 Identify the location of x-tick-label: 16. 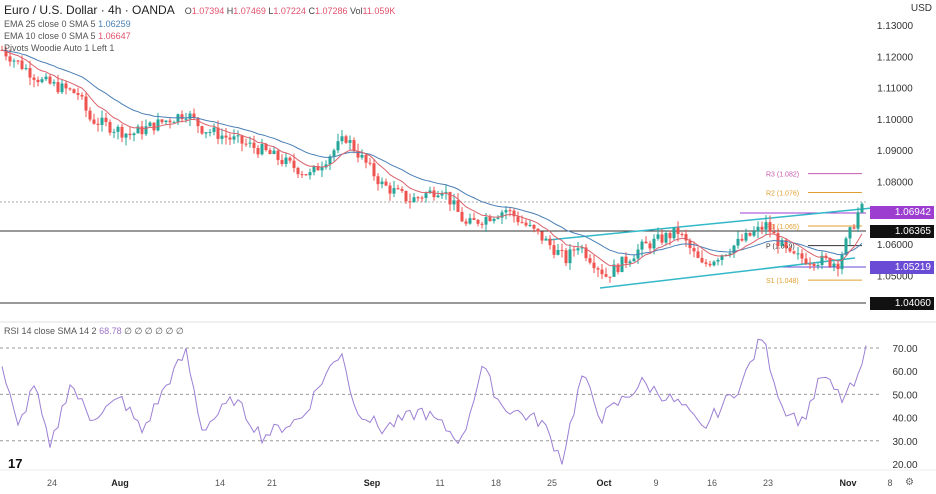
(712, 483).